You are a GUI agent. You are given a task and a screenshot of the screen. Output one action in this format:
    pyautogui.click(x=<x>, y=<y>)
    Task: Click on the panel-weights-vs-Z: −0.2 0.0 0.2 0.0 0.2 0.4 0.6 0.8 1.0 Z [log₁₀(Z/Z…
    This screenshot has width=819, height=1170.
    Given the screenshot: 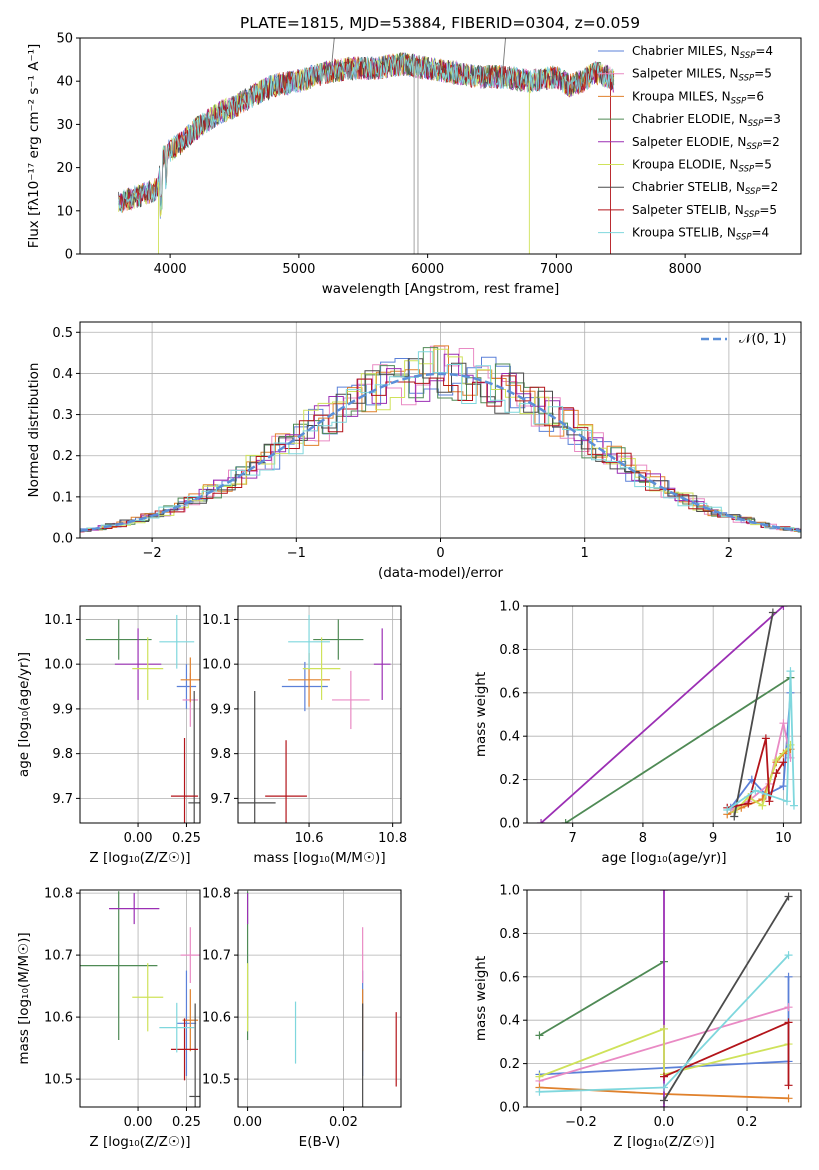 What is the action you would take?
    pyautogui.click(x=637, y=1017)
    